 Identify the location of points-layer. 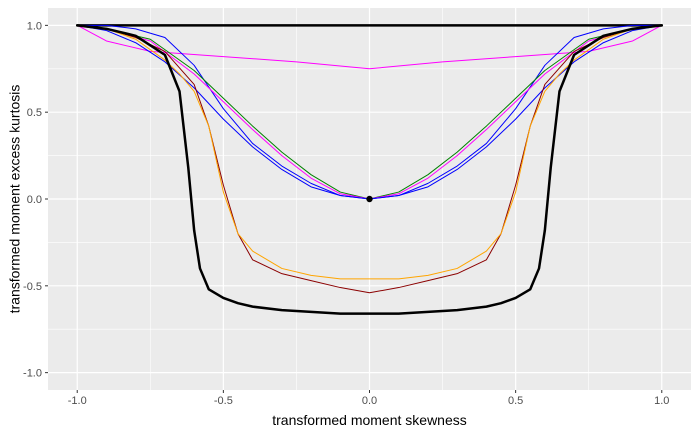
(369, 199).